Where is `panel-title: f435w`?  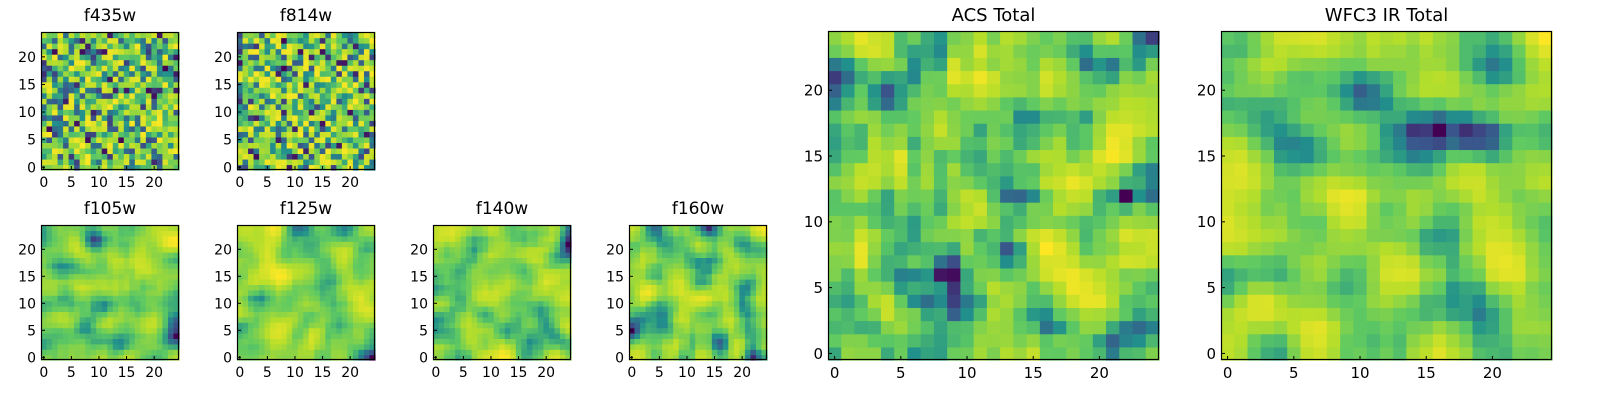
panel-title: f435w is located at coordinates (110, 16).